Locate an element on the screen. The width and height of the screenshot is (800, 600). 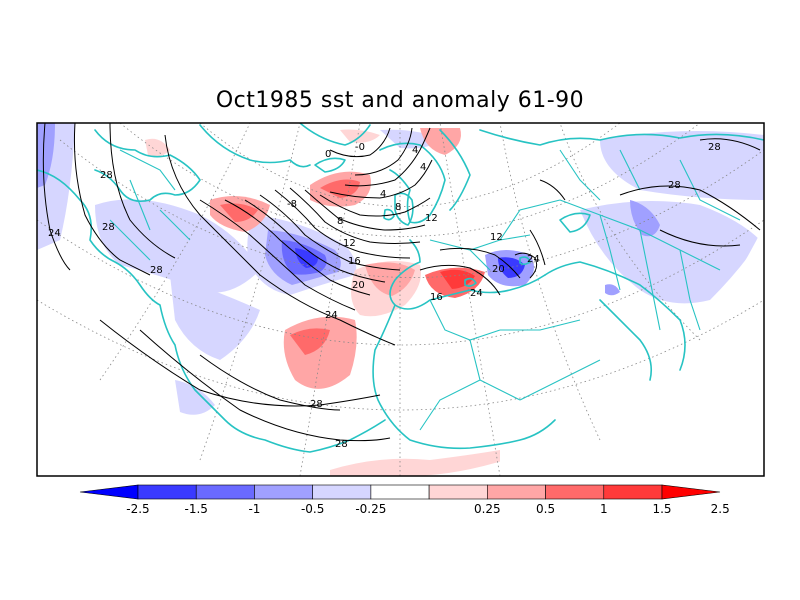
colorbar-left-arrow is located at coordinates (109, 492).